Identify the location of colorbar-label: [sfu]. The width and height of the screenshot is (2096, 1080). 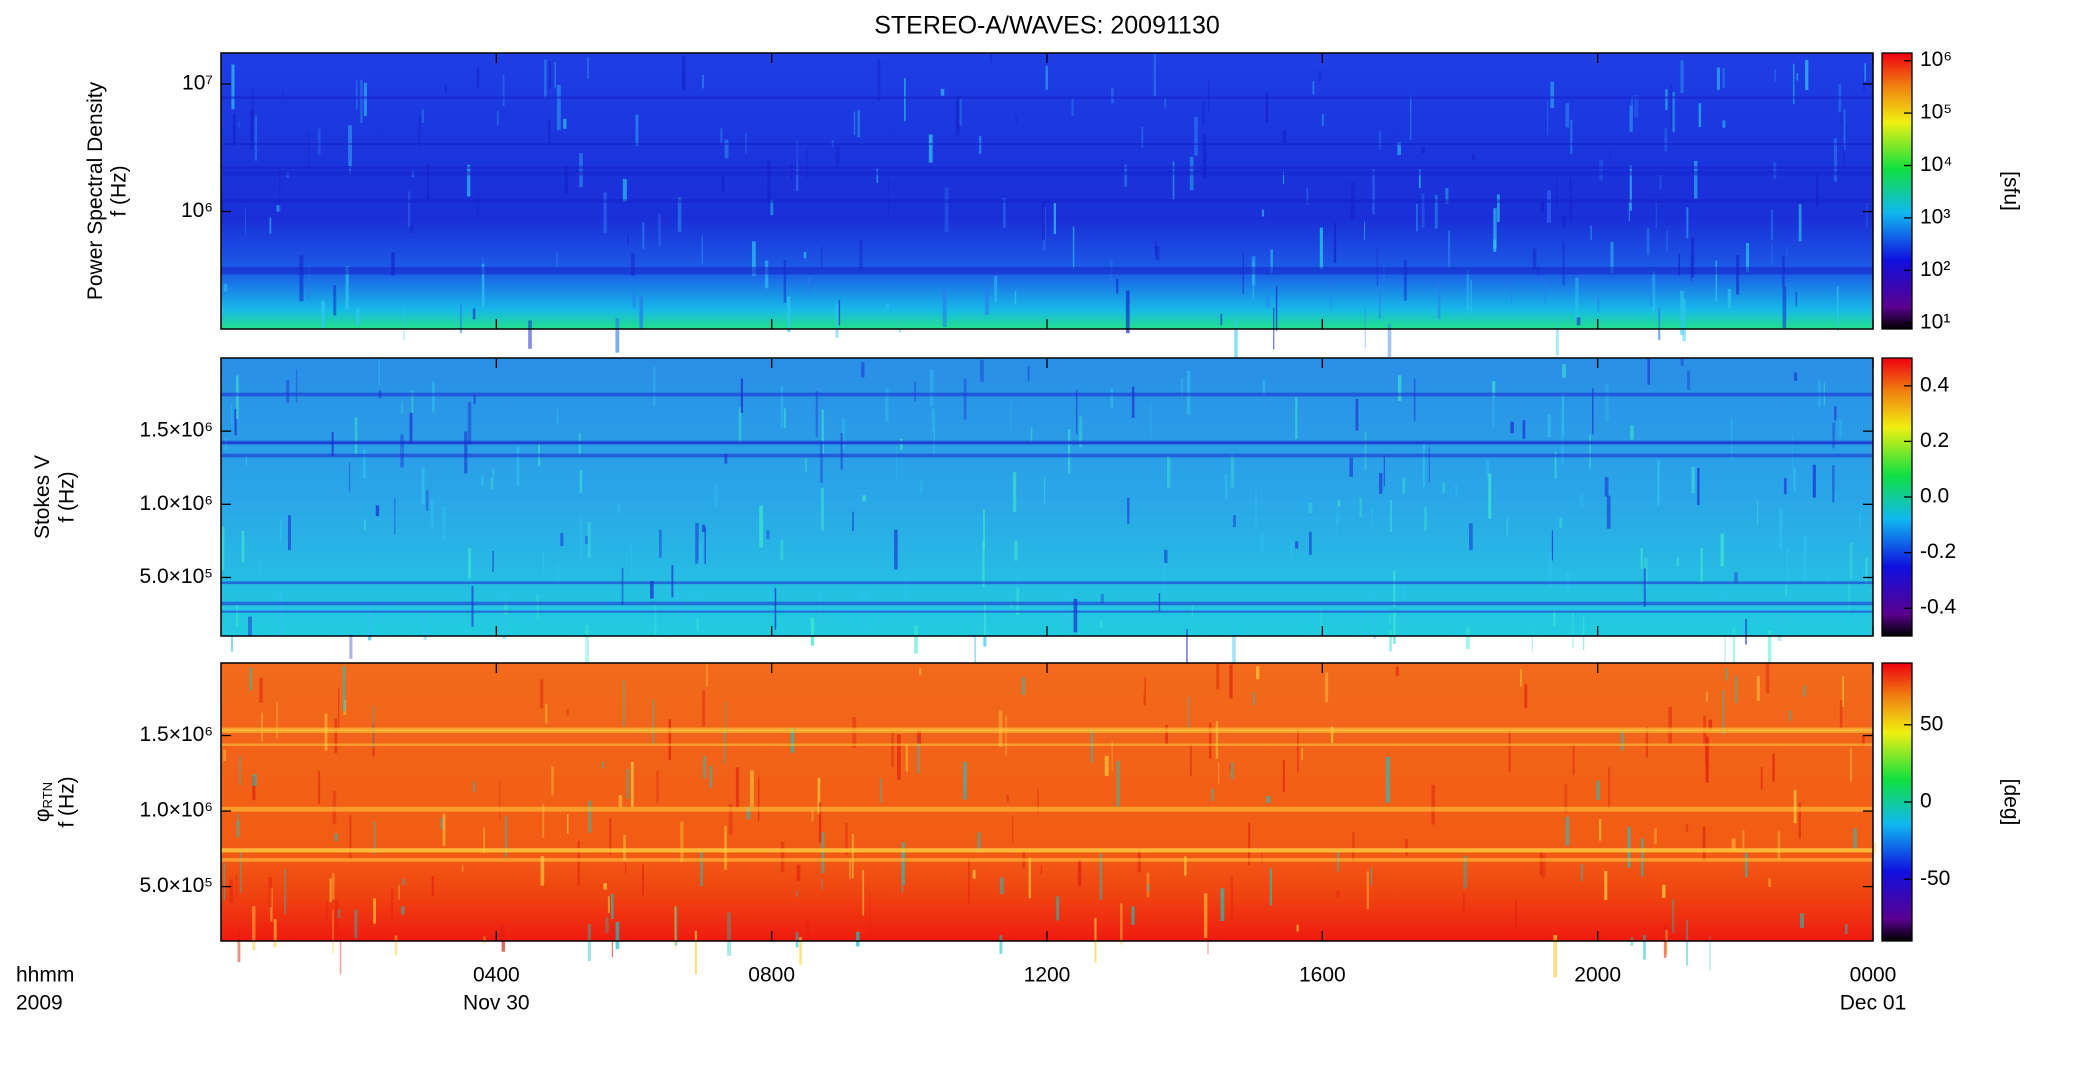
(2010, 191).